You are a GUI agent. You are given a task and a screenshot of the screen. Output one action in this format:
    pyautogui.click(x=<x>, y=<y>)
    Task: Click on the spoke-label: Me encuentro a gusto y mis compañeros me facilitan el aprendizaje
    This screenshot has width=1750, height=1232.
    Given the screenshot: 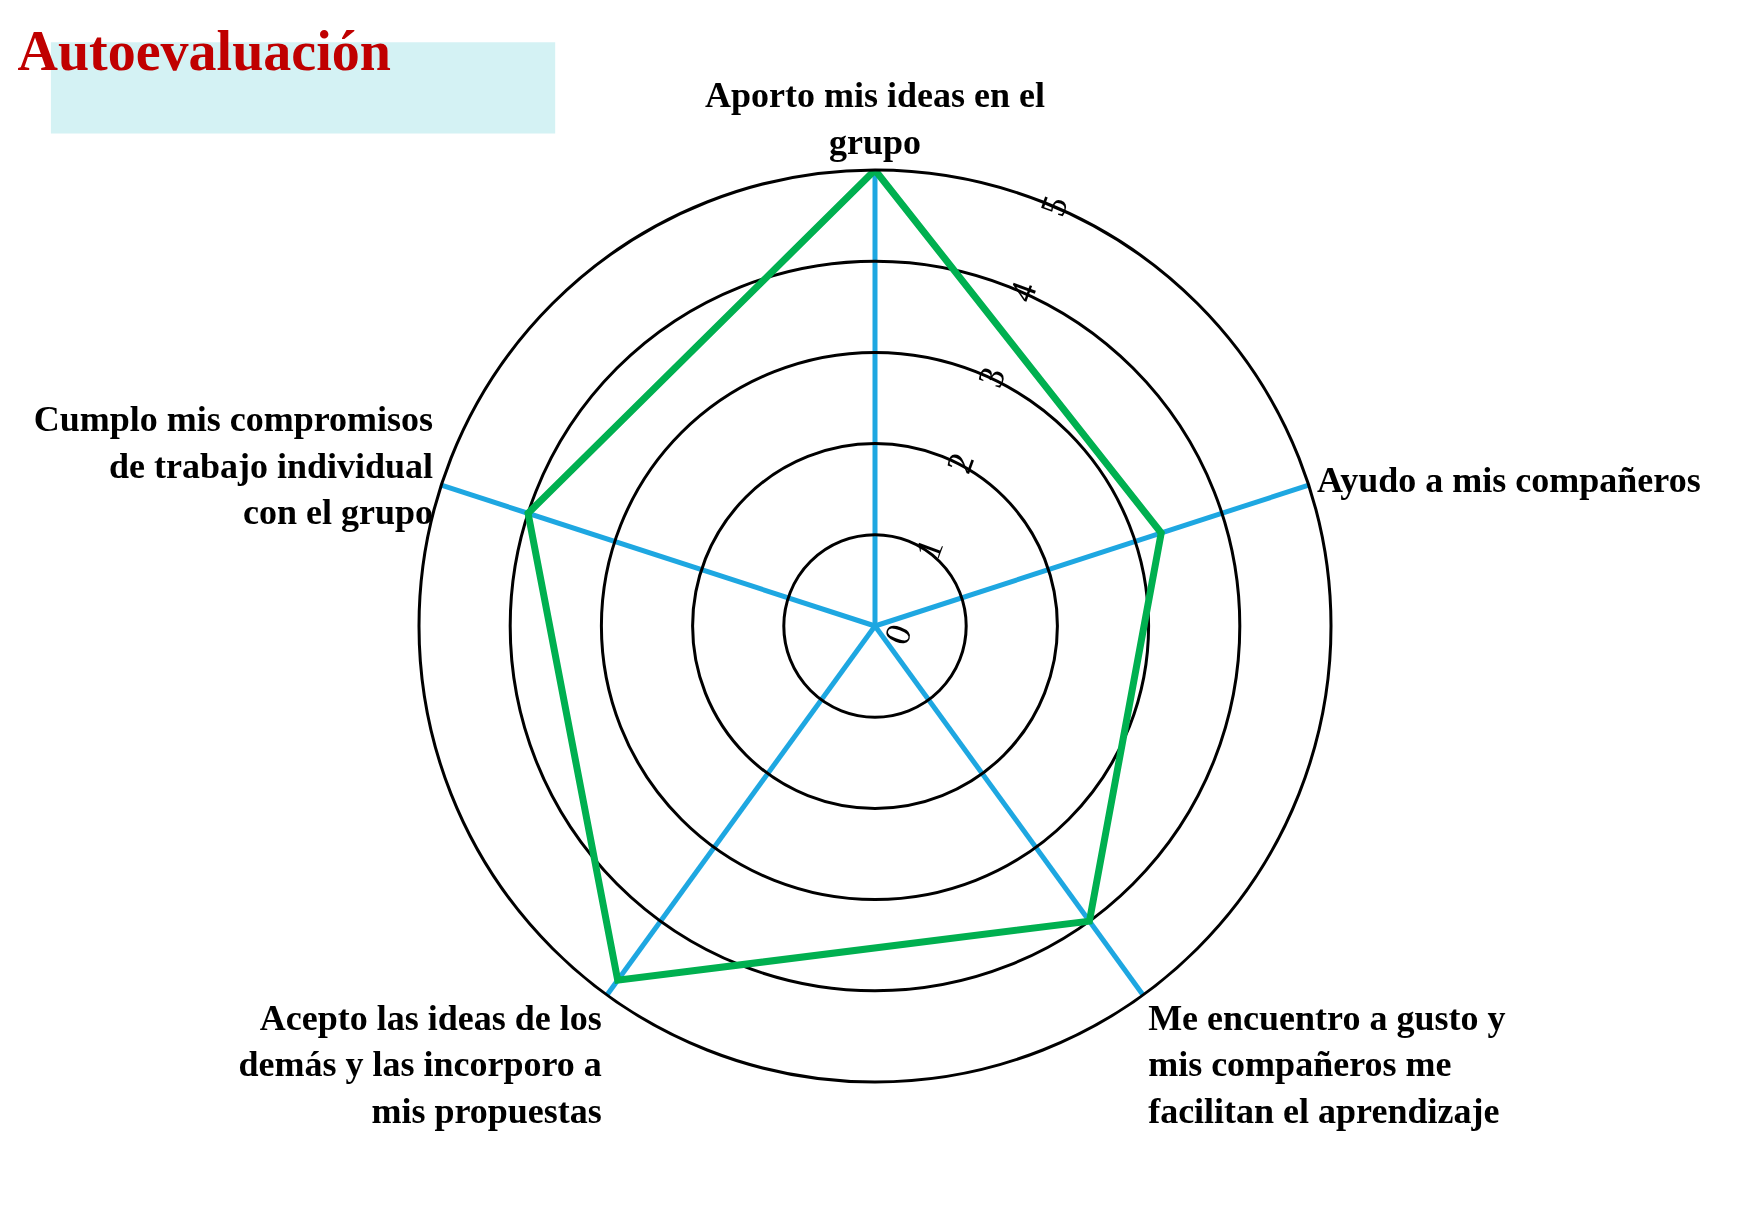 What is the action you would take?
    pyautogui.click(x=1327, y=1064)
    